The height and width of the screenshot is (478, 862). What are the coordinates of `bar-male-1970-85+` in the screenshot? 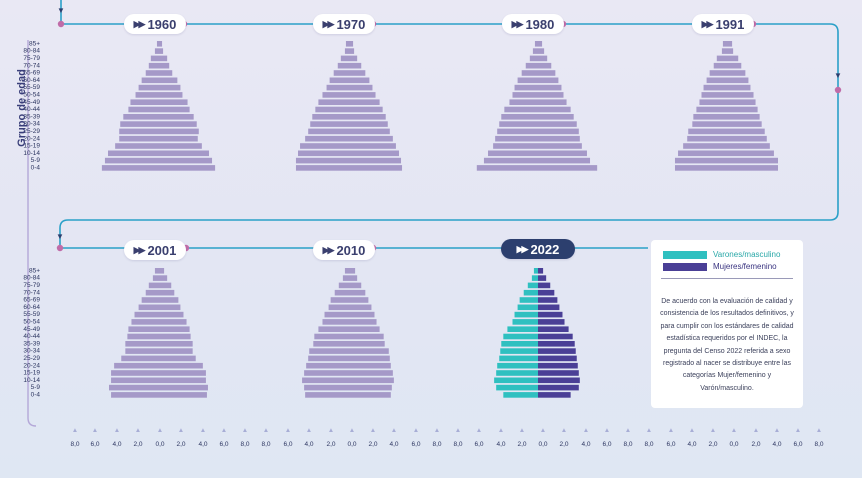 It's located at (347, 44).